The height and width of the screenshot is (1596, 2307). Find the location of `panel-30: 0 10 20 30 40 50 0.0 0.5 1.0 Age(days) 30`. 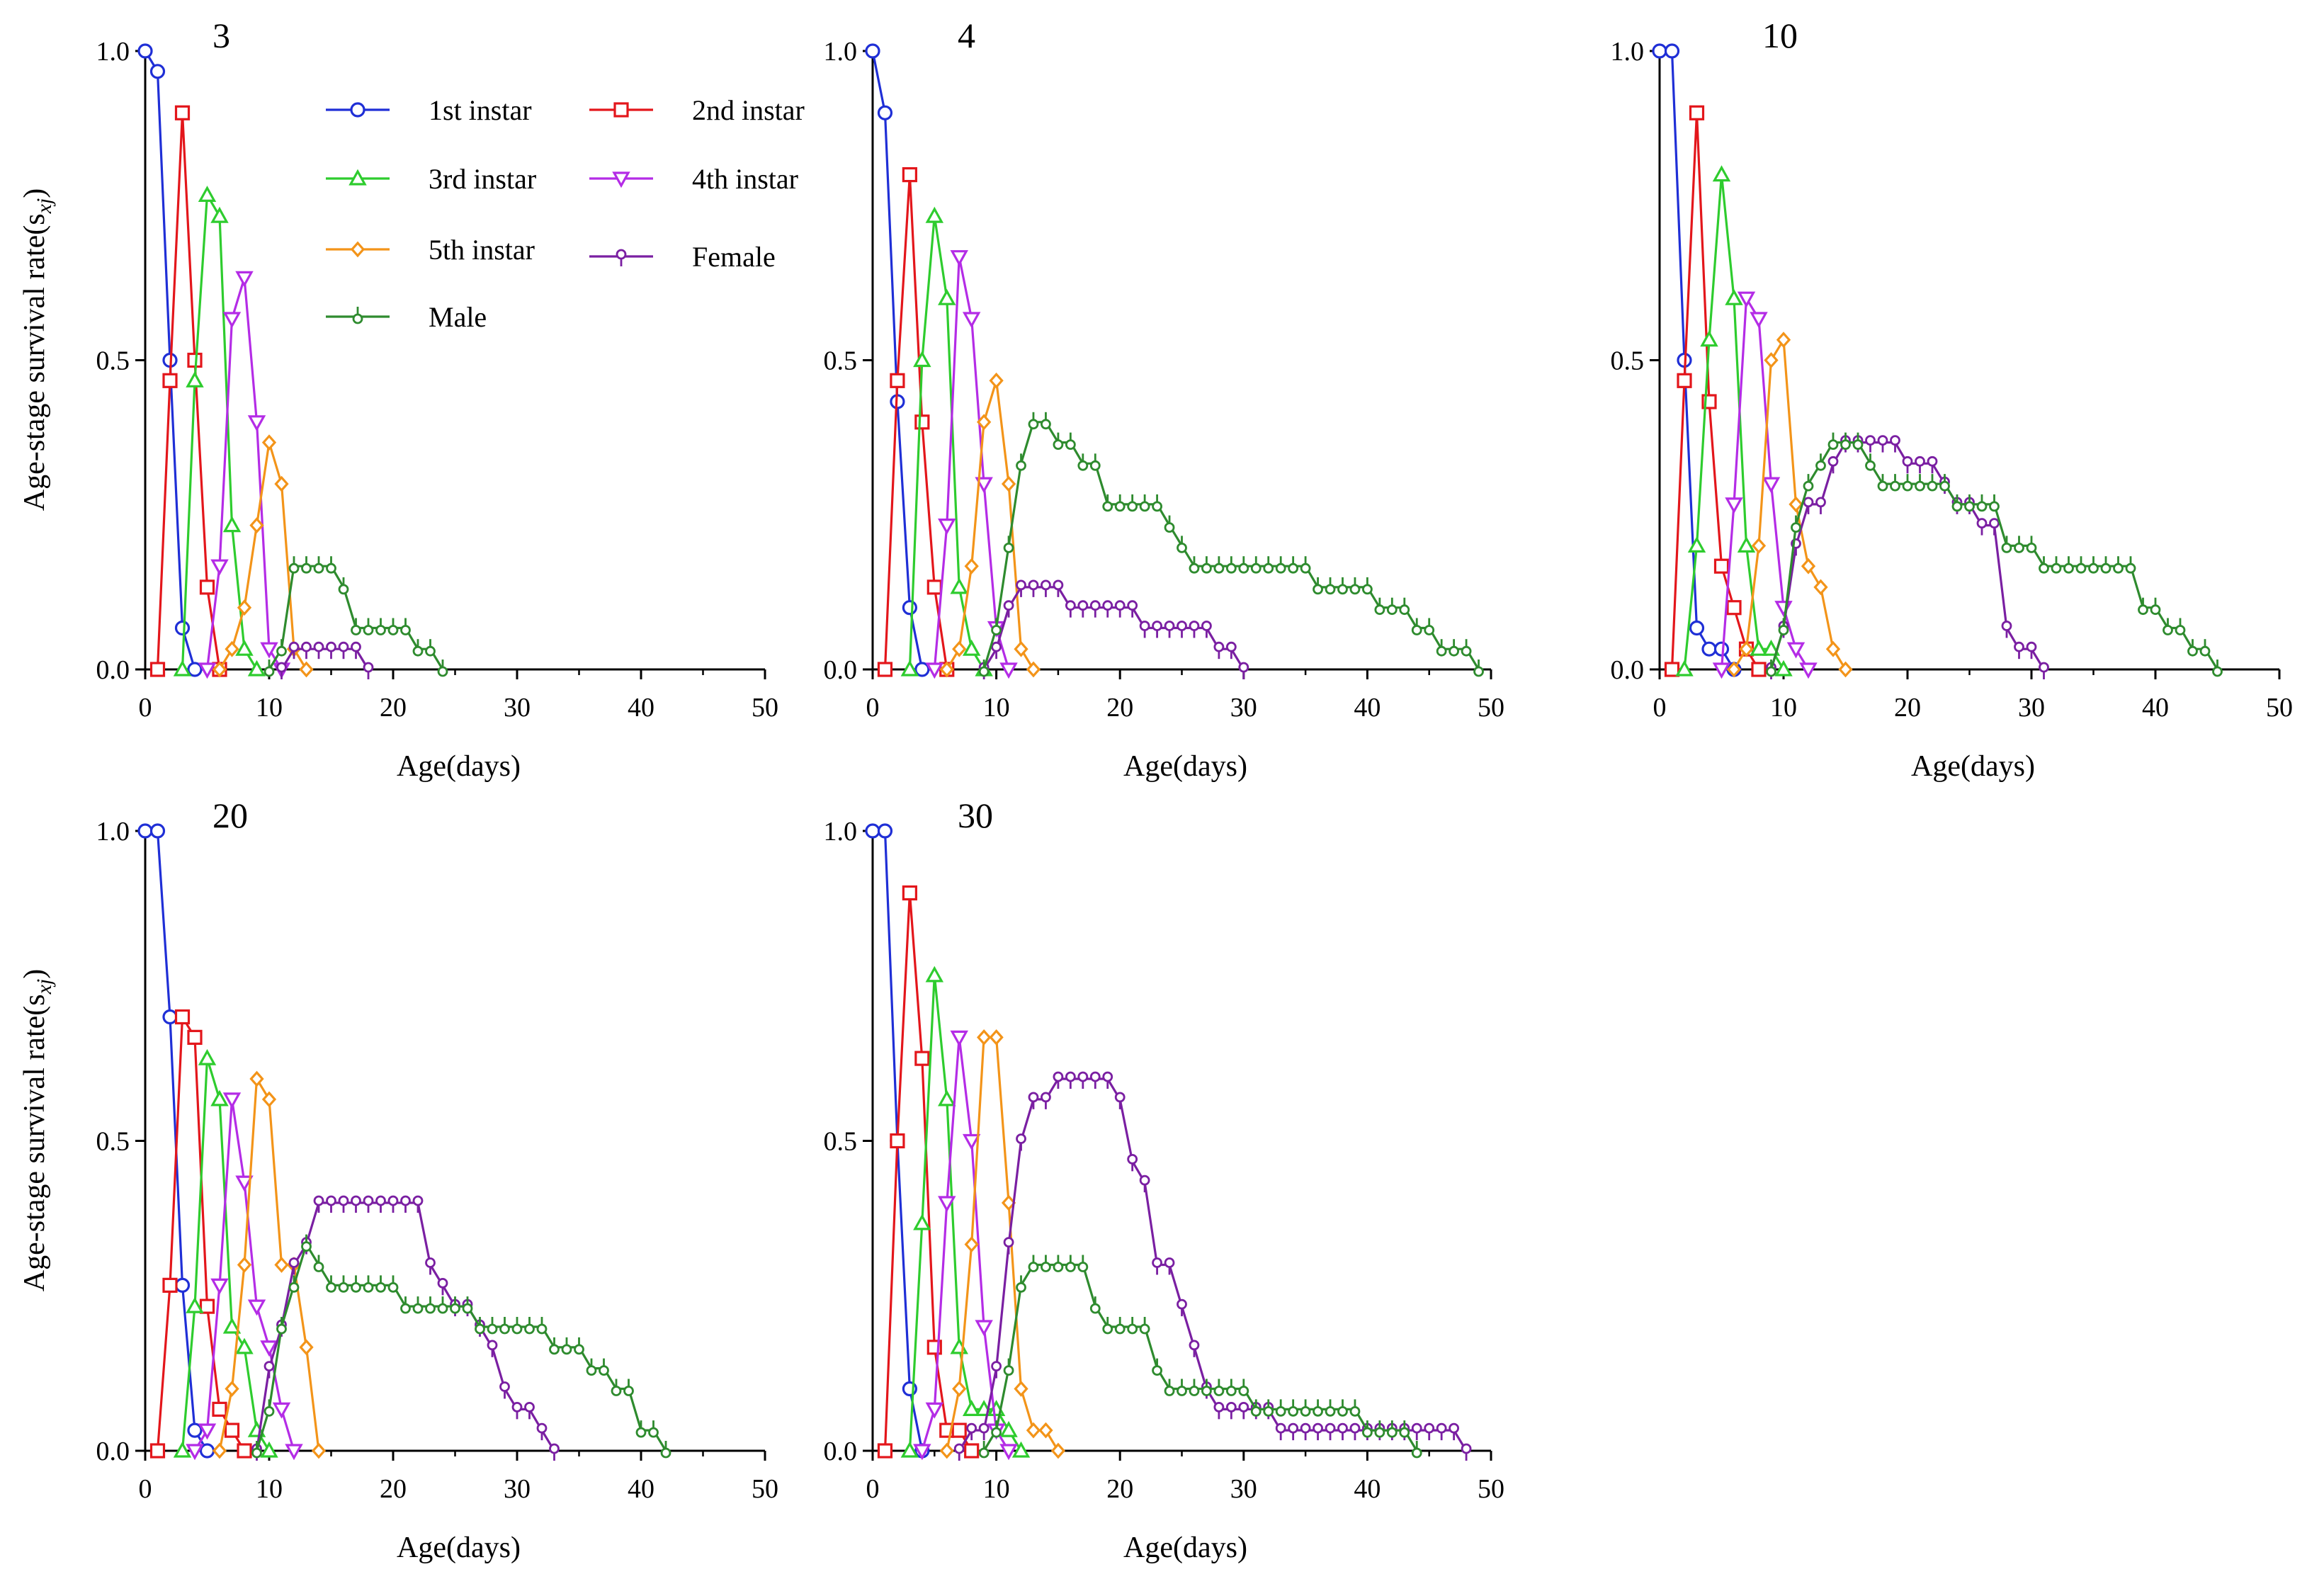

panel-30: 0 10 20 30 40 50 0.0 0.5 1.0 Age(days) 30 is located at coordinates (1164, 1180).